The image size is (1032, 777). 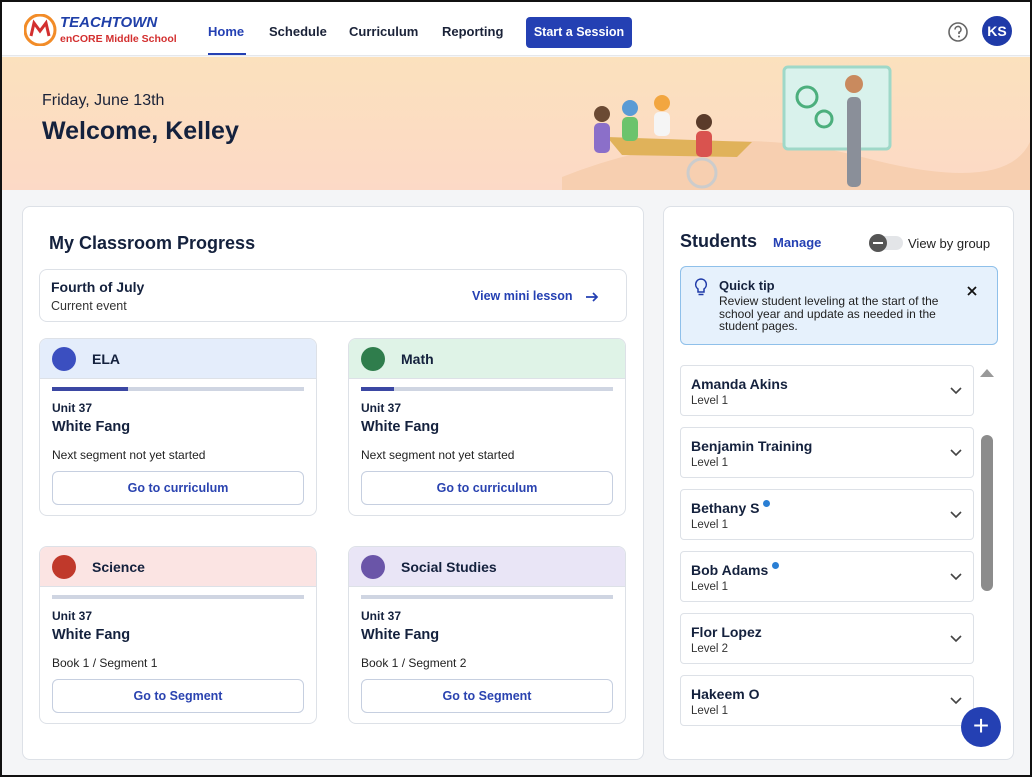 I want to click on toggle-label: View by group, so click(x=949, y=243).